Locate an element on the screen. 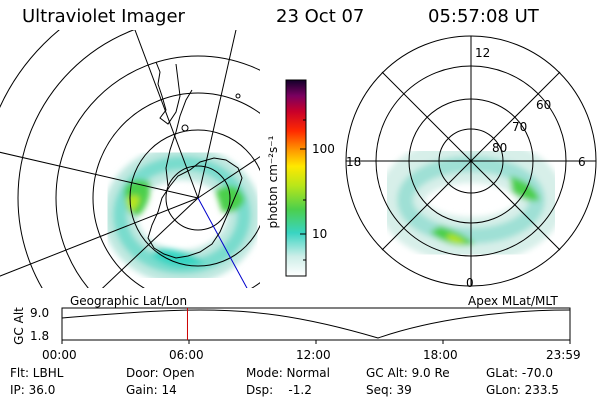 The height and width of the screenshot is (400, 600). geographic-projection-label: Geographic Lat/Lon is located at coordinates (129, 301).